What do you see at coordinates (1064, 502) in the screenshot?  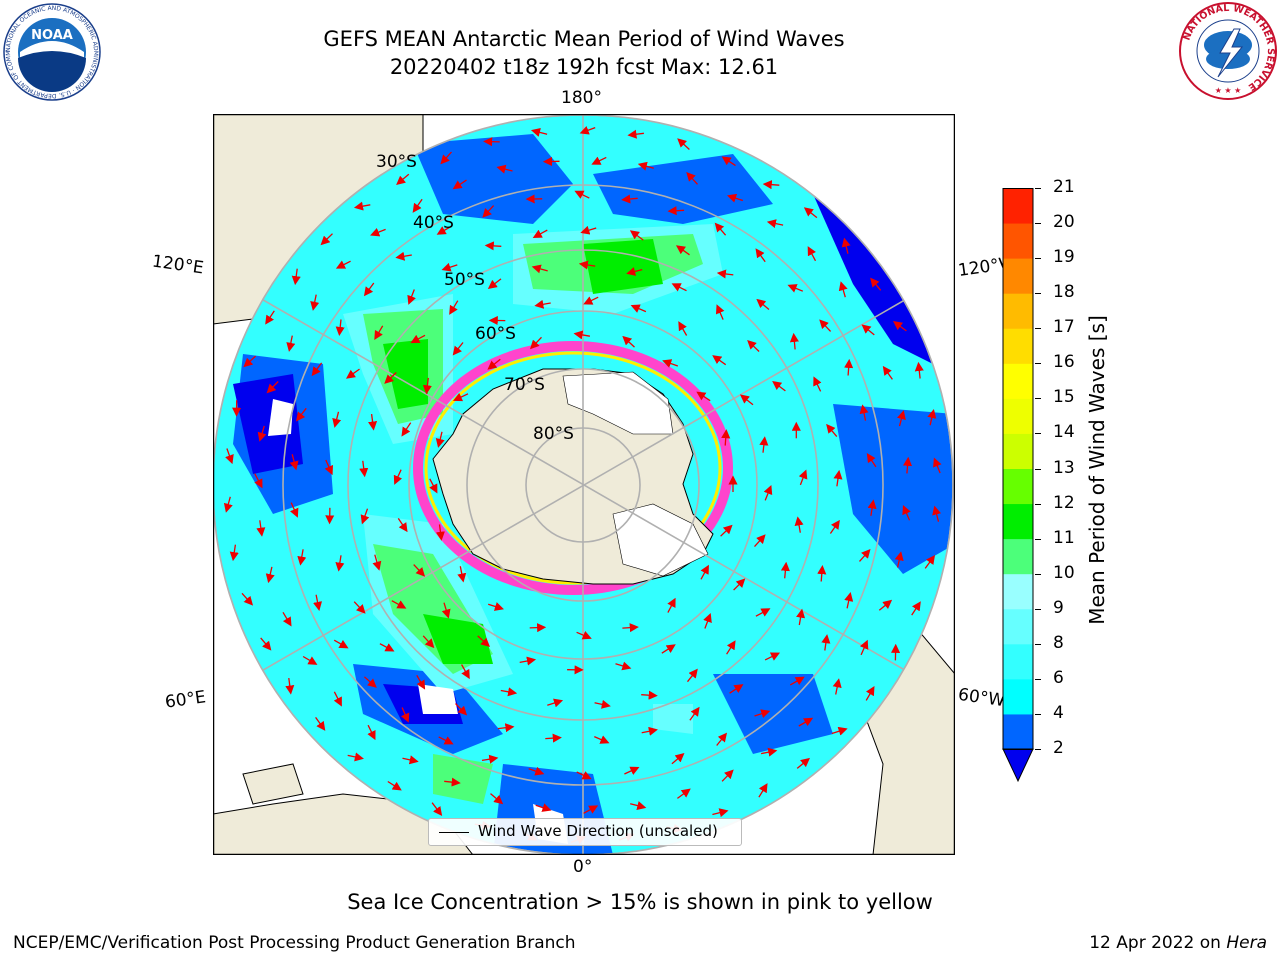 I see `colorbar-tick-label: 12` at bounding box center [1064, 502].